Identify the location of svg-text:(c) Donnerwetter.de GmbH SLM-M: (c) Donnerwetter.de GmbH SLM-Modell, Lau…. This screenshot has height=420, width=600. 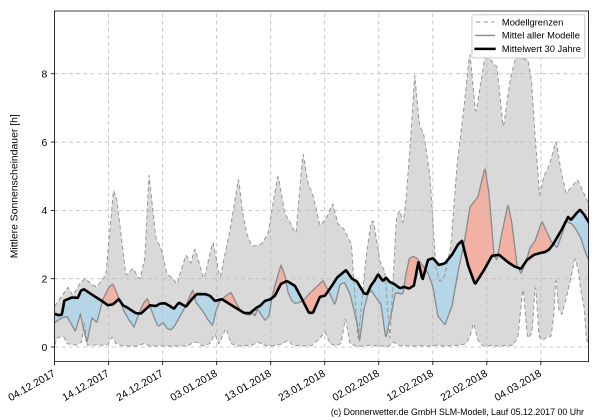
(457, 412).